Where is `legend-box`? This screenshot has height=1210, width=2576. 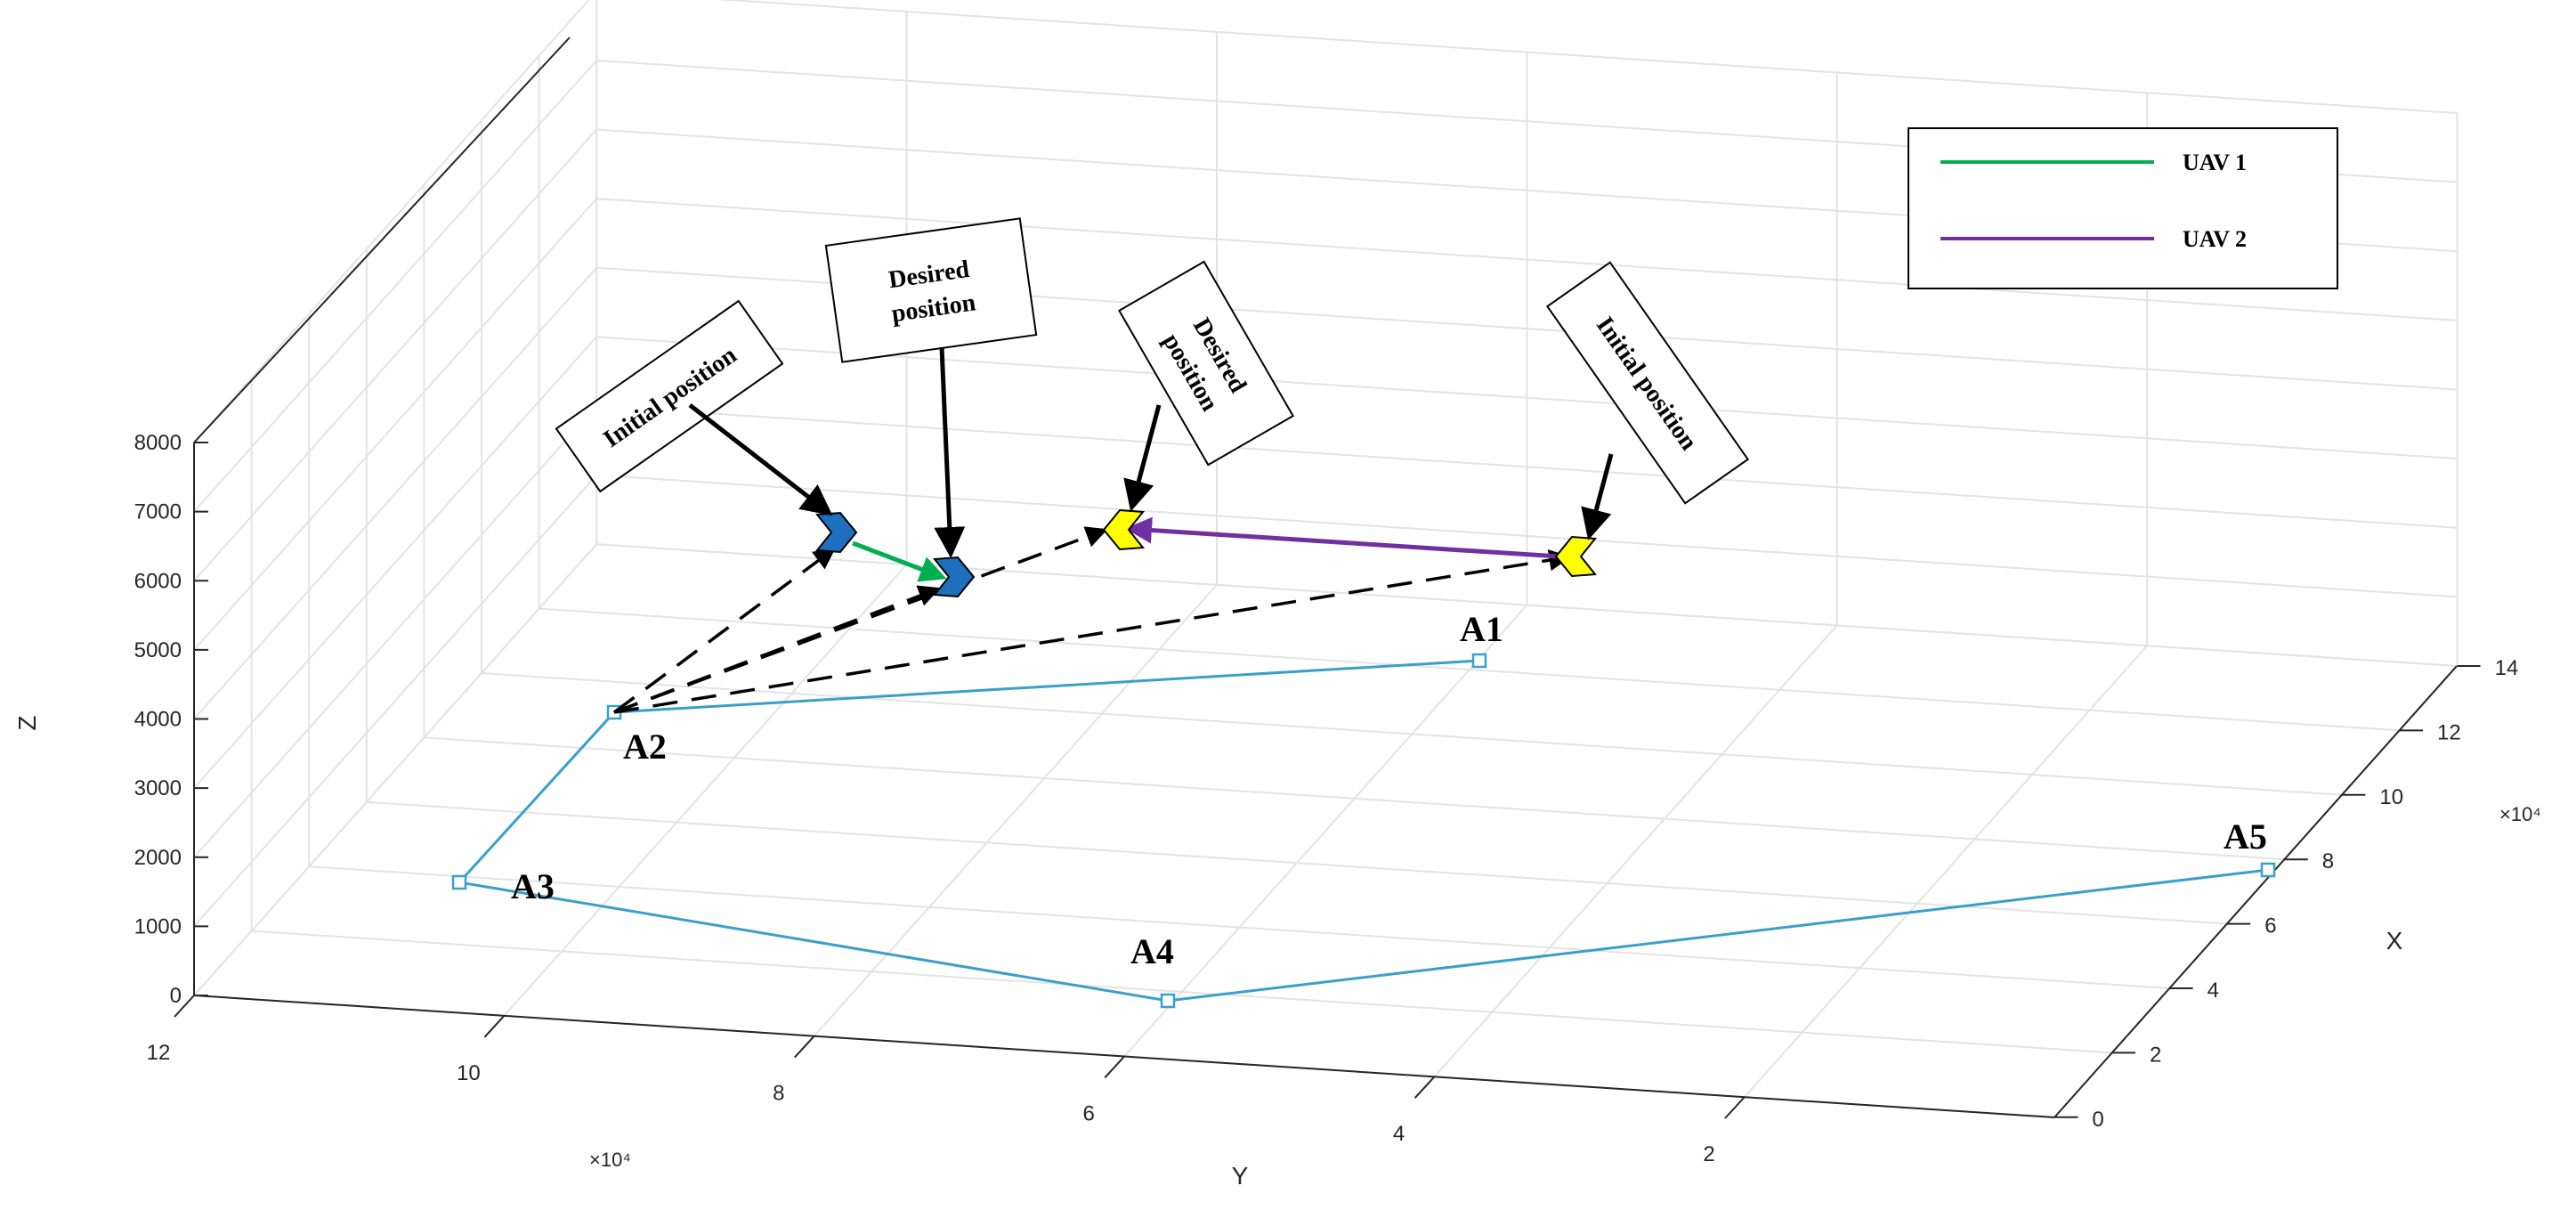
legend-box is located at coordinates (2123, 208).